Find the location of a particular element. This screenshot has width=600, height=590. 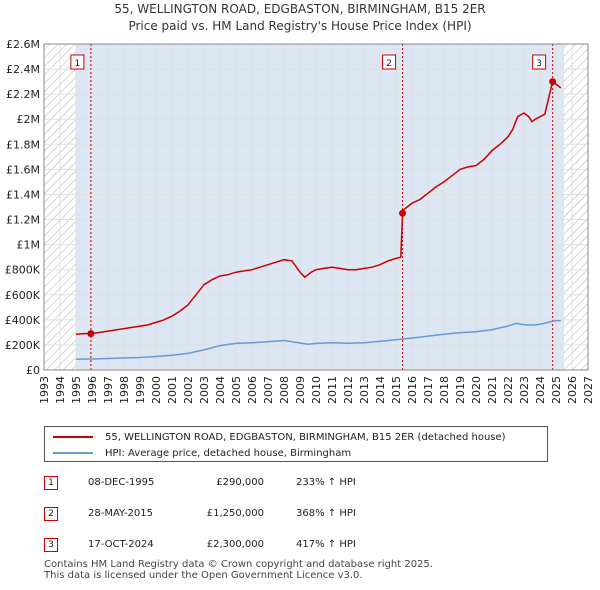

x-tick-label: 1996 is located at coordinates (92, 390).